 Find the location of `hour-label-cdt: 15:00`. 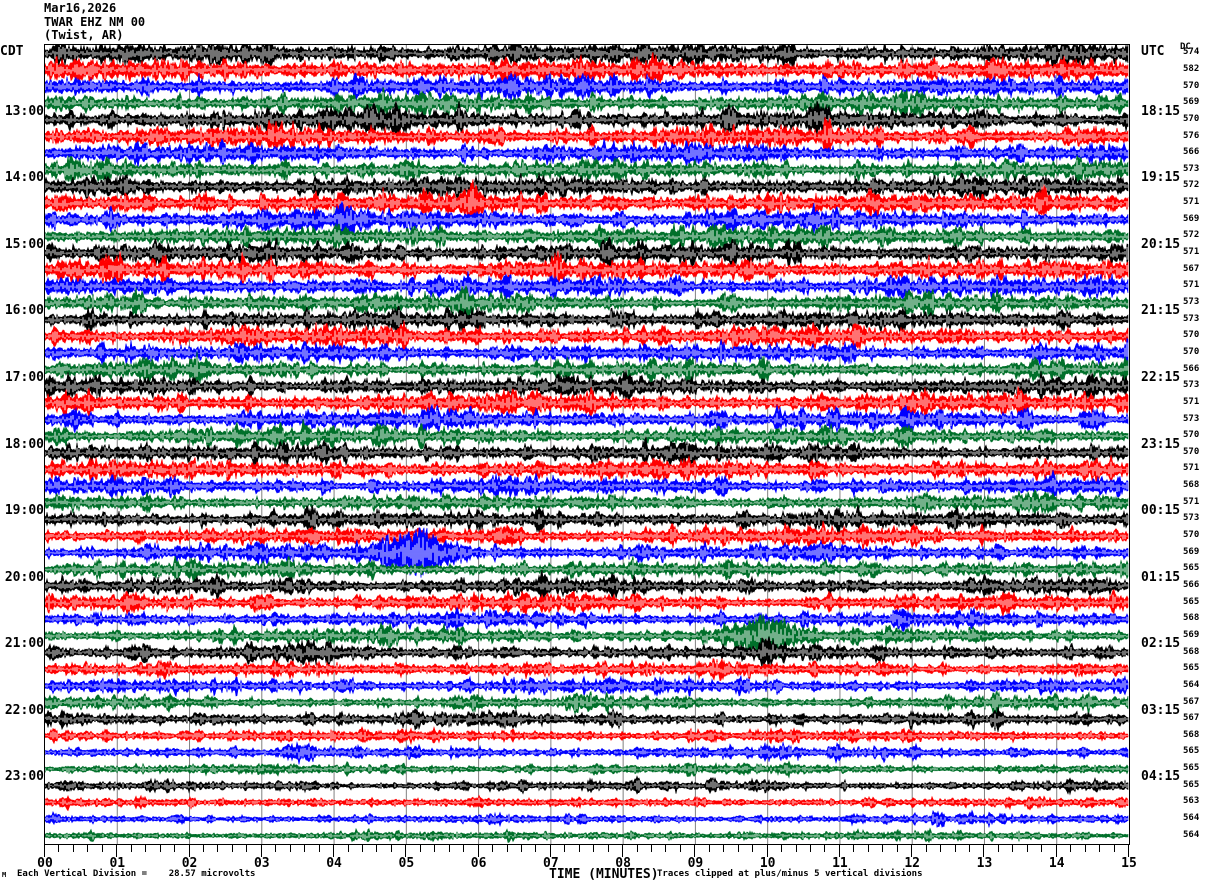

hour-label-cdt: 15:00 is located at coordinates (24, 244).